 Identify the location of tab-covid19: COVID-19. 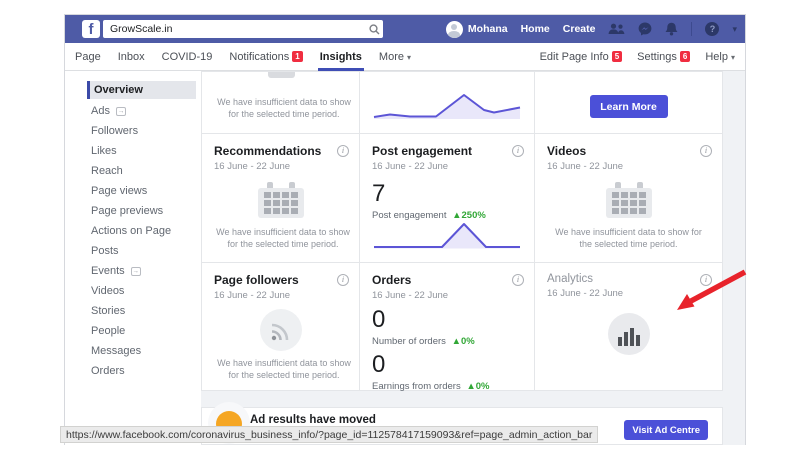
(187, 57).